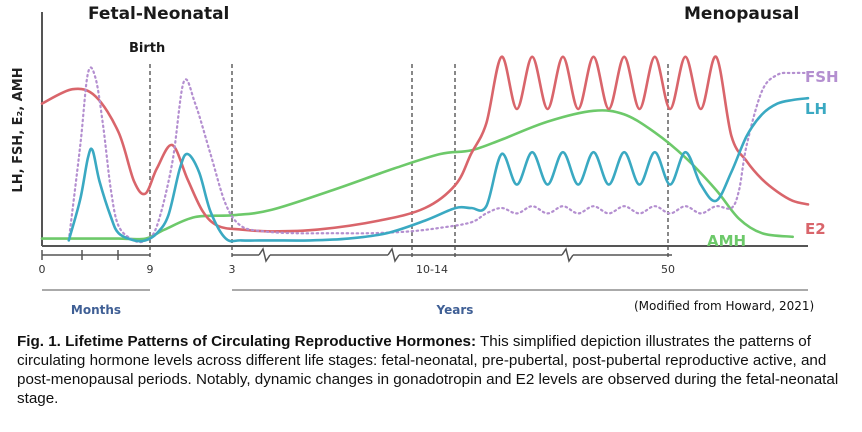 This screenshot has width=862, height=432. Describe the element at coordinates (726, 241) in the screenshot. I see `series-label-amh: AMH` at that location.